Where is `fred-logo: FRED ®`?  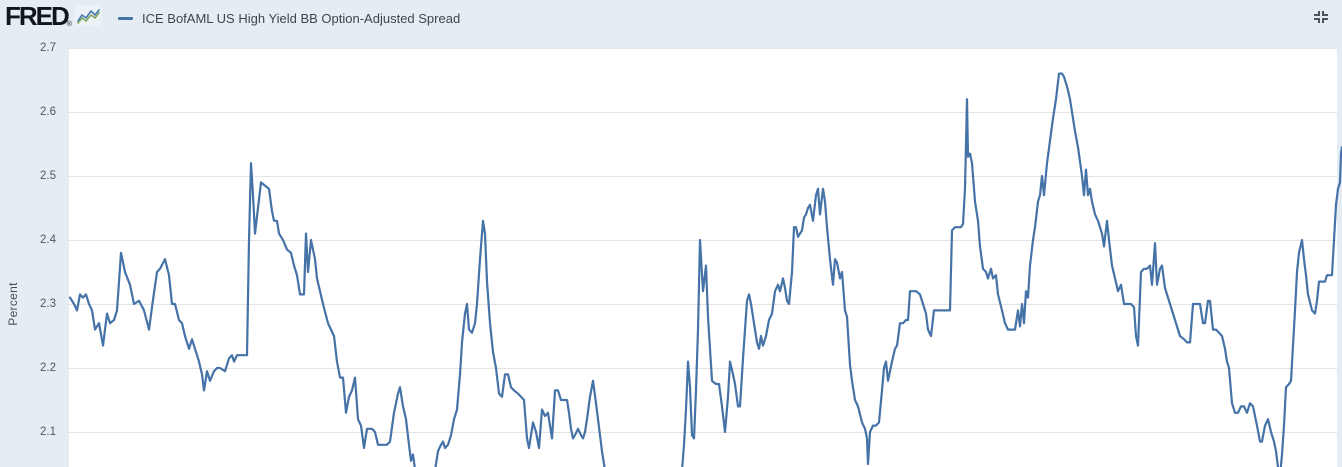
fred-logo: FRED ® is located at coordinates (53, 16).